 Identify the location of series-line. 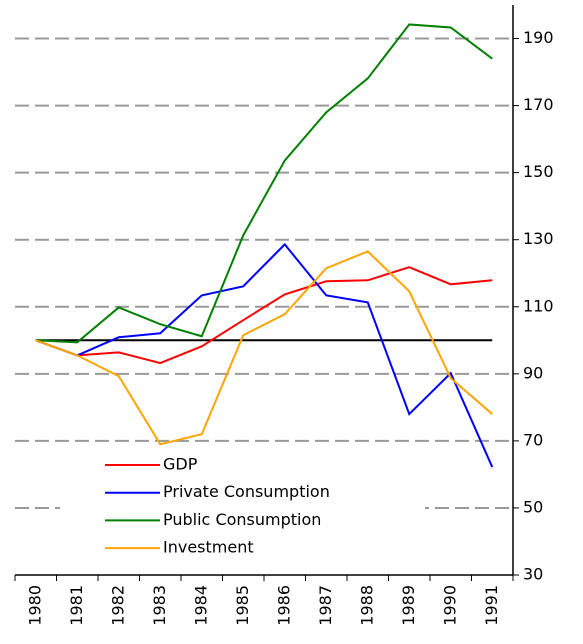
(264, 315).